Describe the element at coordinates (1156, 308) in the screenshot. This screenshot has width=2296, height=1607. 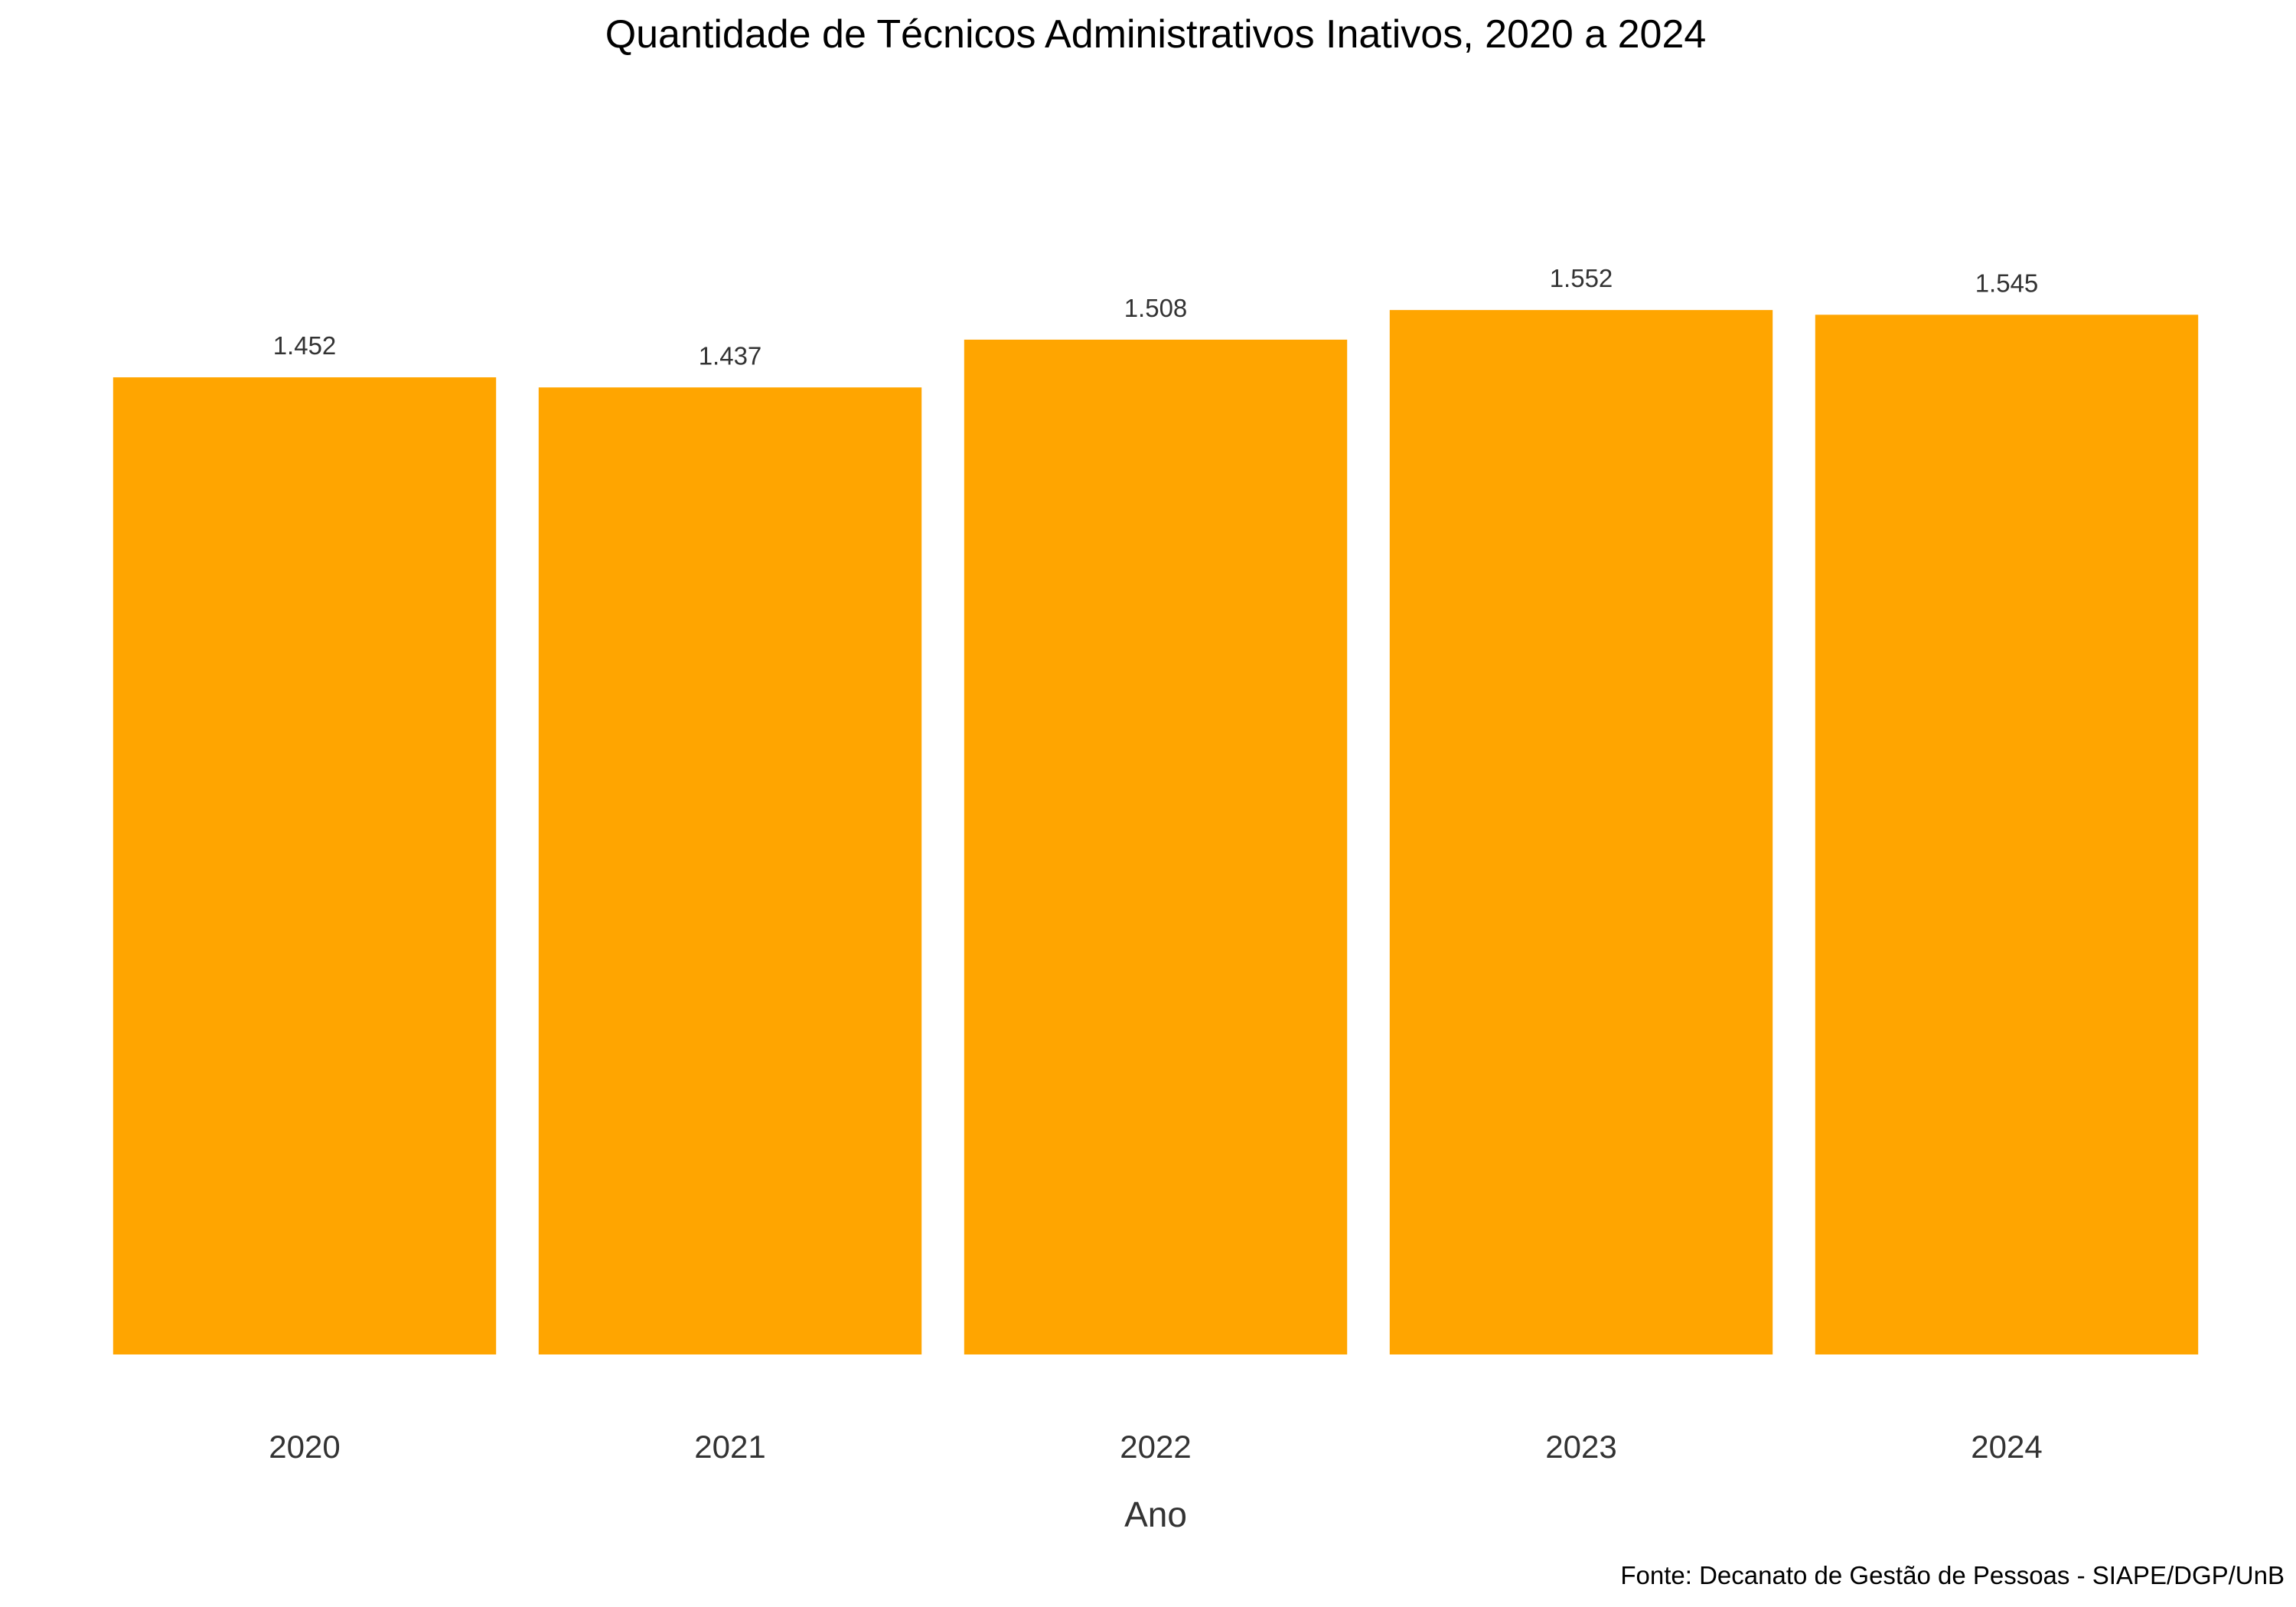
I see `data-label-2022: 1.508` at that location.